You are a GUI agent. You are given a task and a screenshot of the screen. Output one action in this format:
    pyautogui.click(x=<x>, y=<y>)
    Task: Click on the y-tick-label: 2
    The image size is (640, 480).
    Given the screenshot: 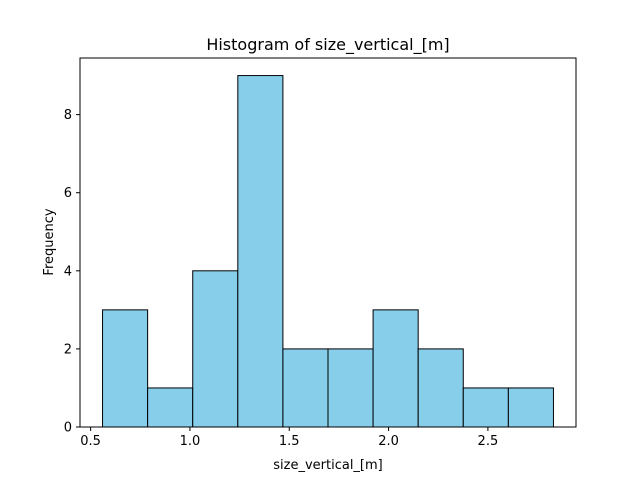 What is the action you would take?
    pyautogui.click(x=68, y=349)
    